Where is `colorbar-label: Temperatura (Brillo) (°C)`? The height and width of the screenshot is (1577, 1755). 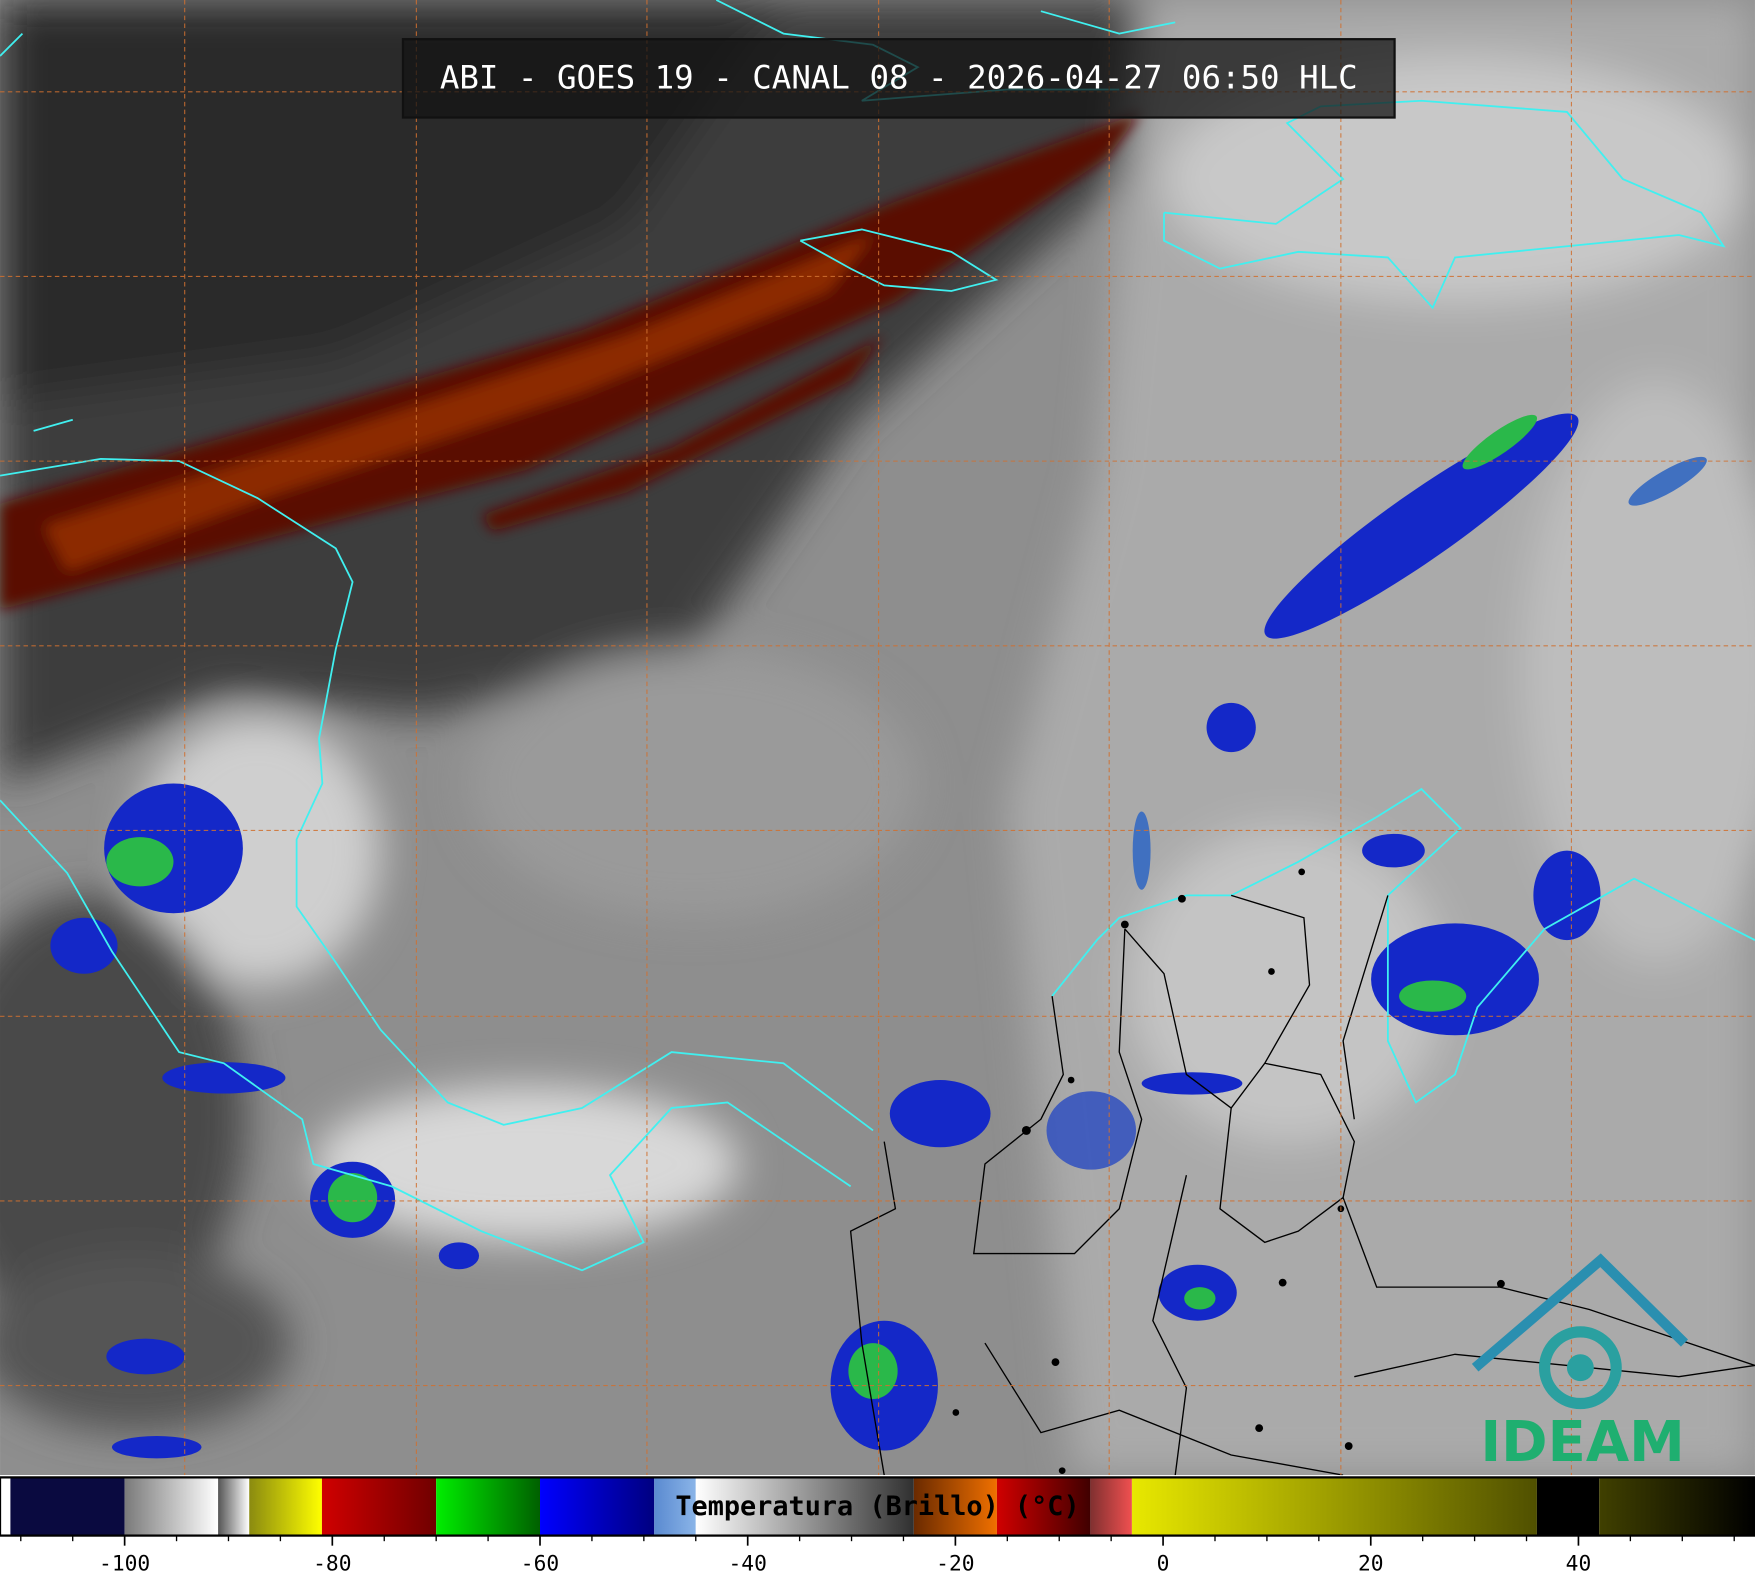
colorbar-label: Temperatura (Brillo) (°C) is located at coordinates (877, 1506).